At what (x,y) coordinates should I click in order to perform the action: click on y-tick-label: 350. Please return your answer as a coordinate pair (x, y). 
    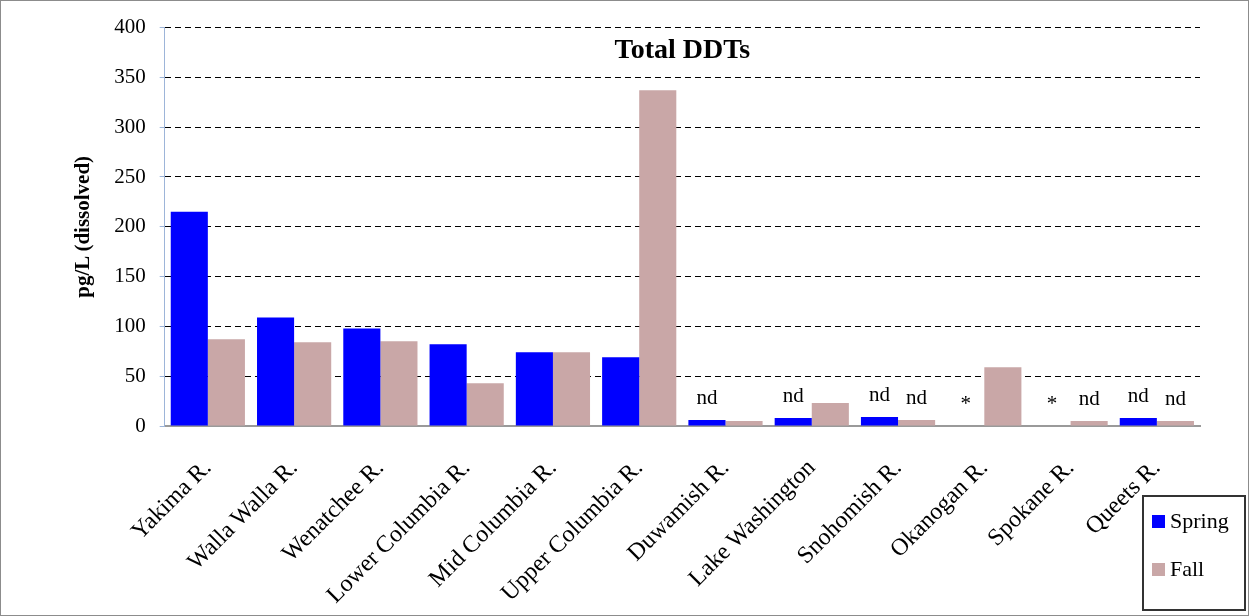
    Looking at the image, I should click on (130, 75).